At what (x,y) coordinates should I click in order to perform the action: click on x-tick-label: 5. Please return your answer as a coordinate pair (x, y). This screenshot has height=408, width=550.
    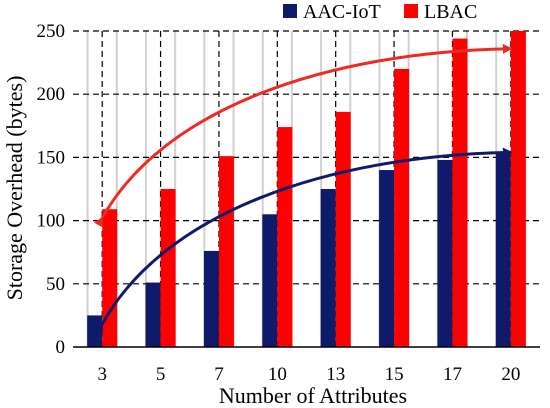
    Looking at the image, I should click on (161, 374).